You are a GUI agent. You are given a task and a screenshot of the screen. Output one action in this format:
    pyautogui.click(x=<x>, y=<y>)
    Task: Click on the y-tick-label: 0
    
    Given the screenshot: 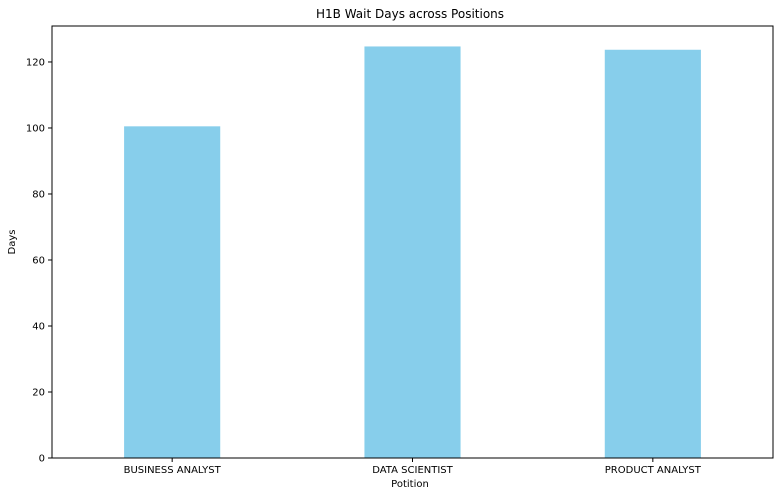 What is the action you would take?
    pyautogui.click(x=42, y=459)
    